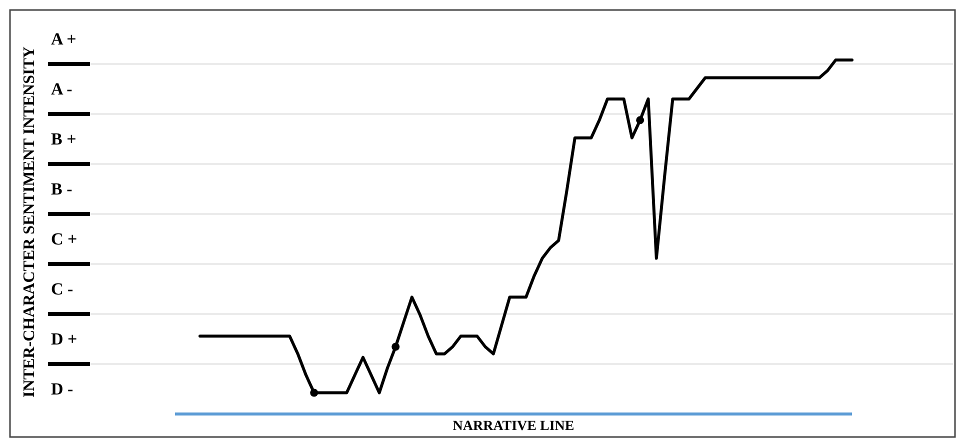 The width and height of the screenshot is (965, 439). I want to click on text: D -, so click(62, 389).